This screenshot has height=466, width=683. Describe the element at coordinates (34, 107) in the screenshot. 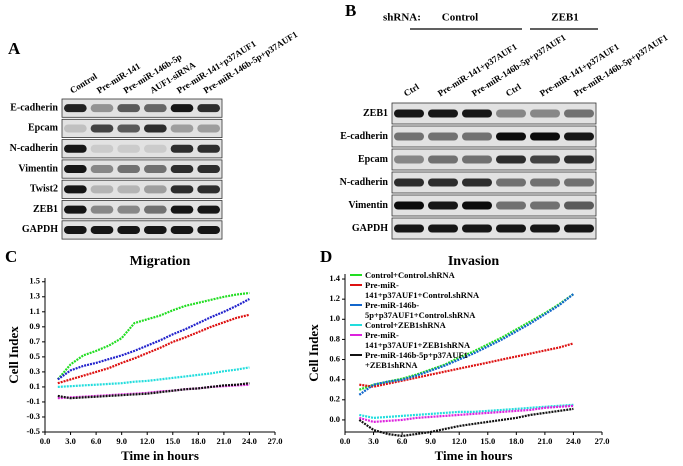

I see `row-label: E-cadherin` at that location.